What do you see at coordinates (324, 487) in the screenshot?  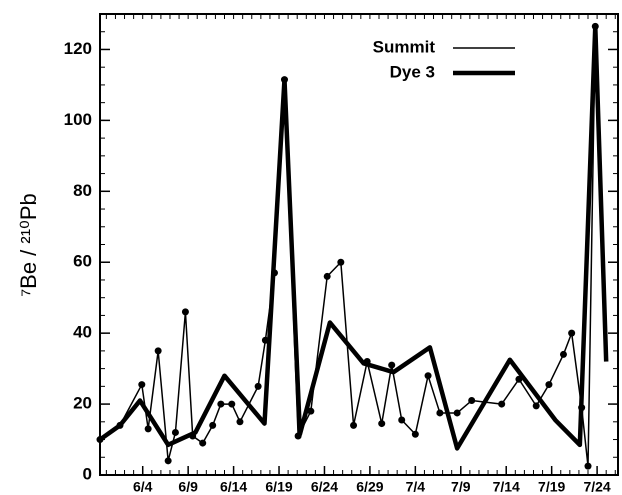 I see `x-tick-label: 6/24` at bounding box center [324, 487].